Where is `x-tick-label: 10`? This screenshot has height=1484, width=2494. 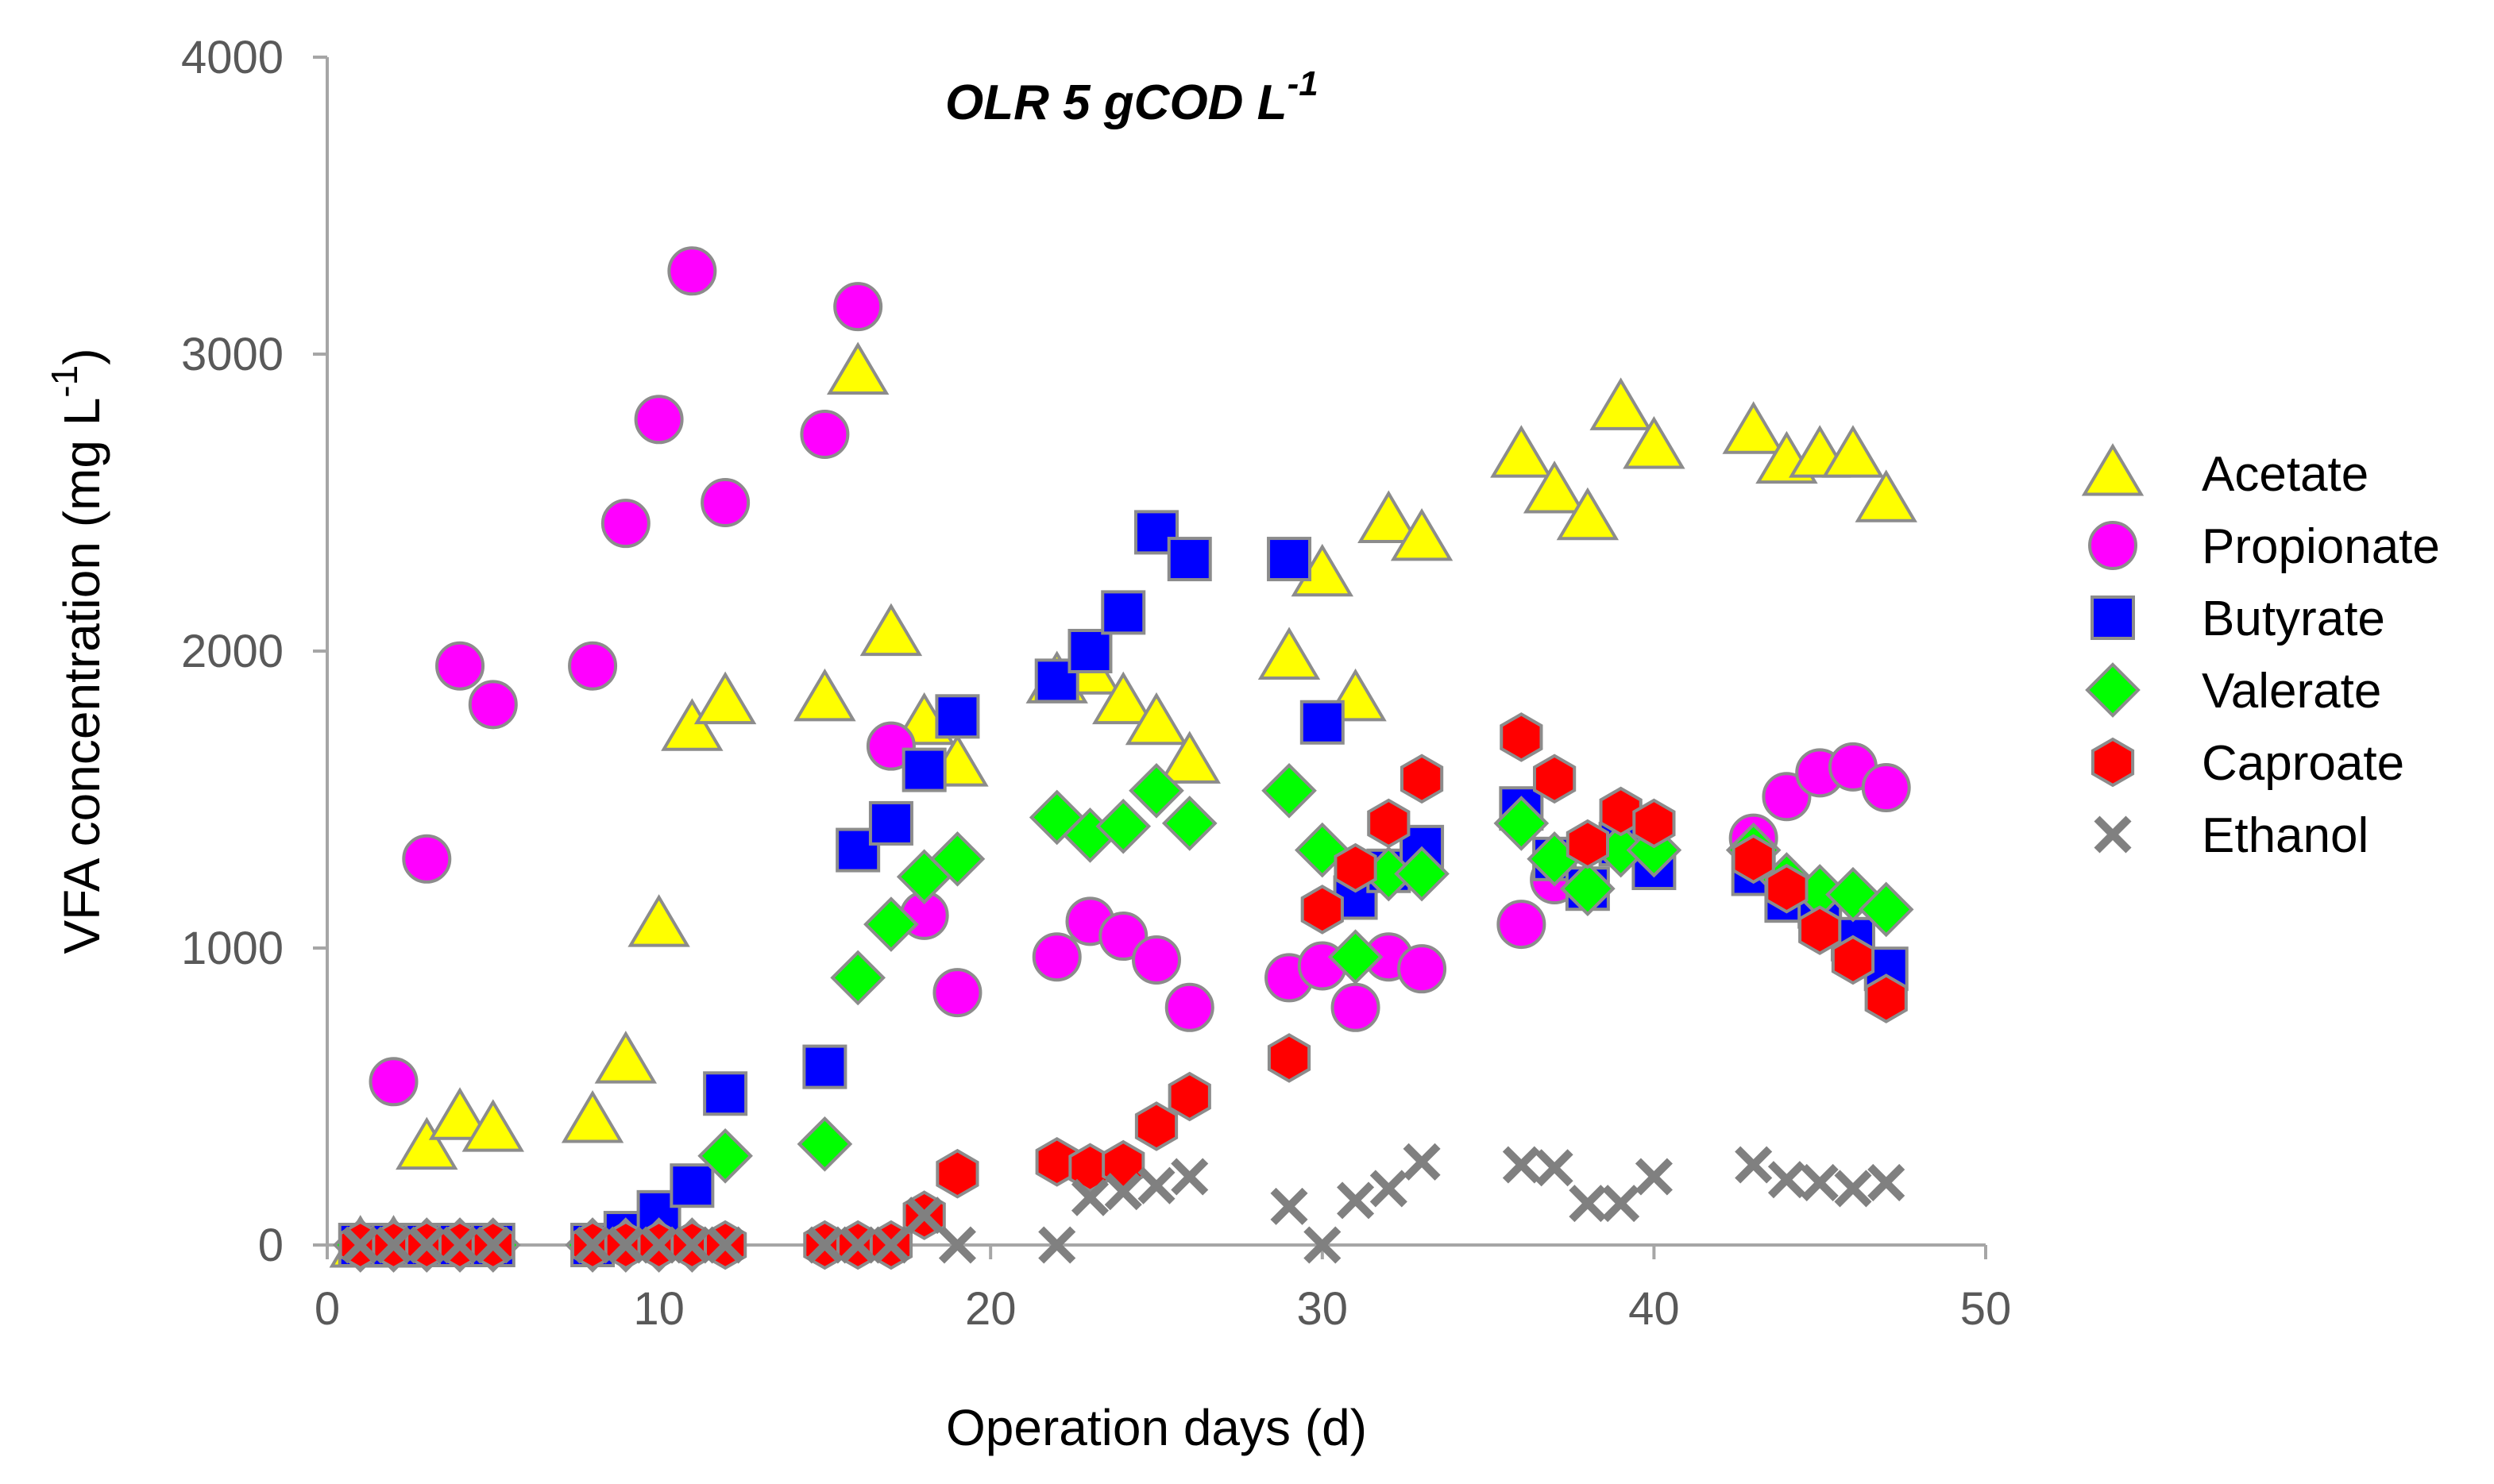 x-tick-label: 10 is located at coordinates (659, 1309).